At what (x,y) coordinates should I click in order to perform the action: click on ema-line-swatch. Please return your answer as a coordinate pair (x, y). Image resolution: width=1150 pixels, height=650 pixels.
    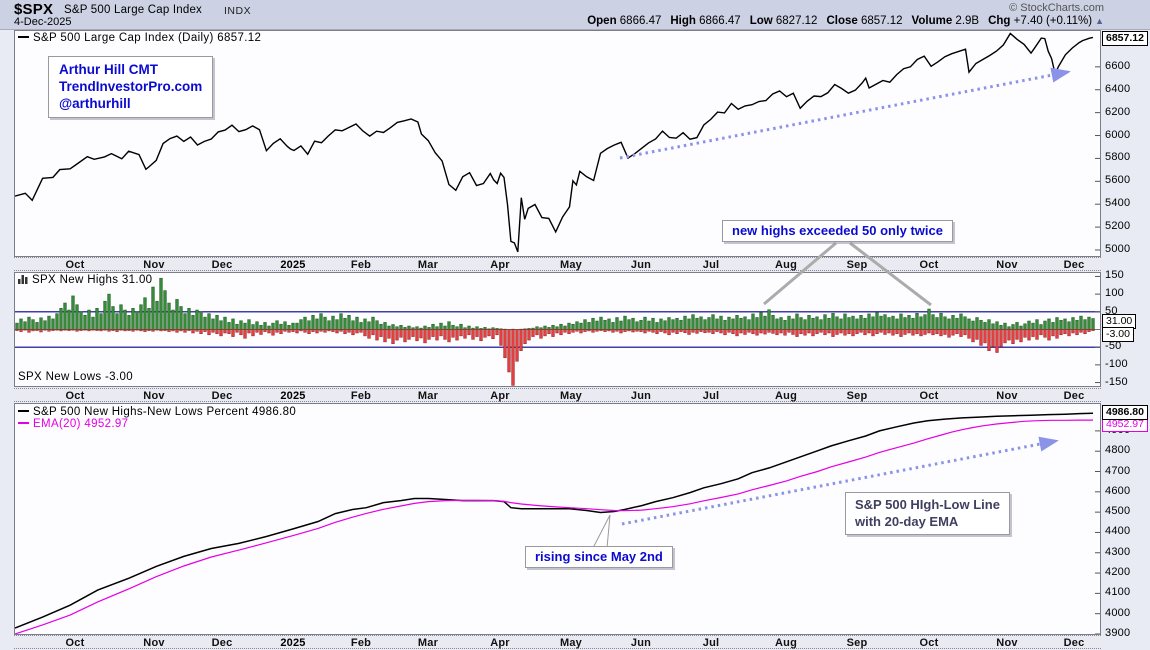
    Looking at the image, I should click on (23, 423).